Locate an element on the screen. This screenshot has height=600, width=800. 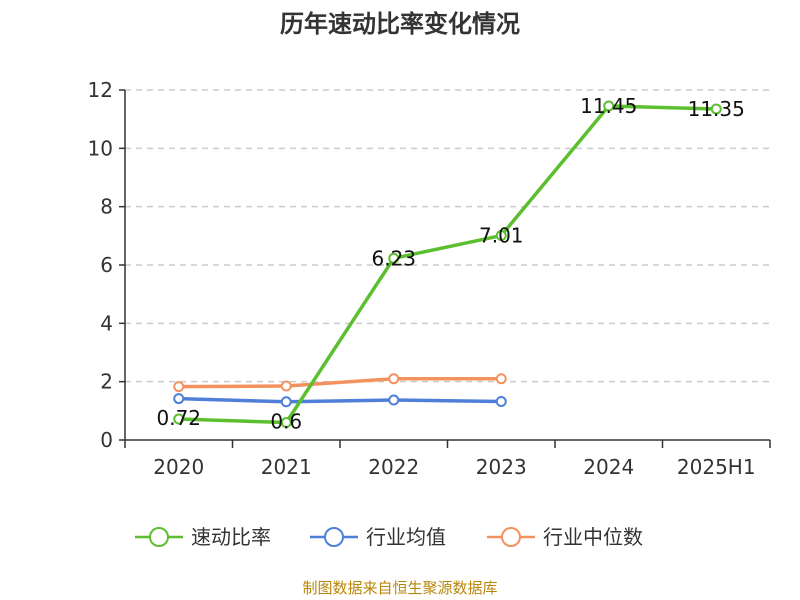
data-label: 0.72 is located at coordinates (178, 418).